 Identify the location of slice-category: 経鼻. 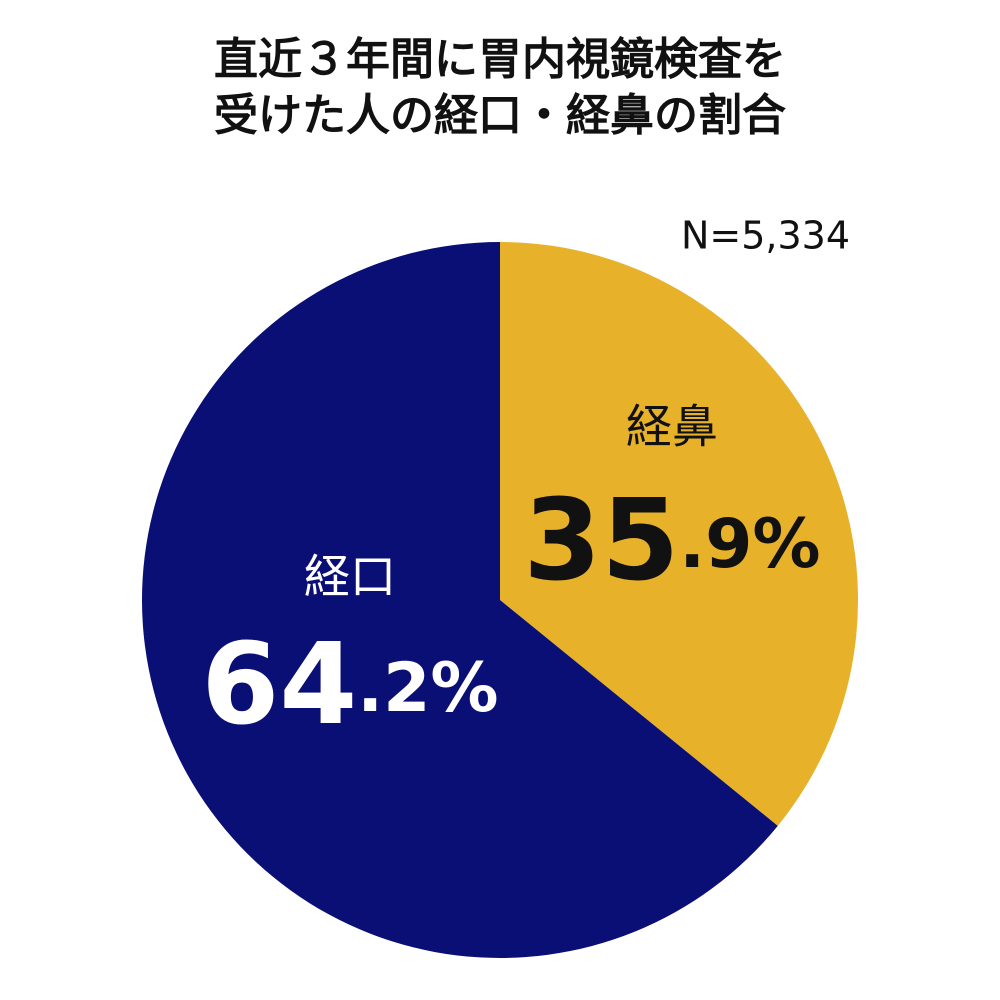
(672, 427).